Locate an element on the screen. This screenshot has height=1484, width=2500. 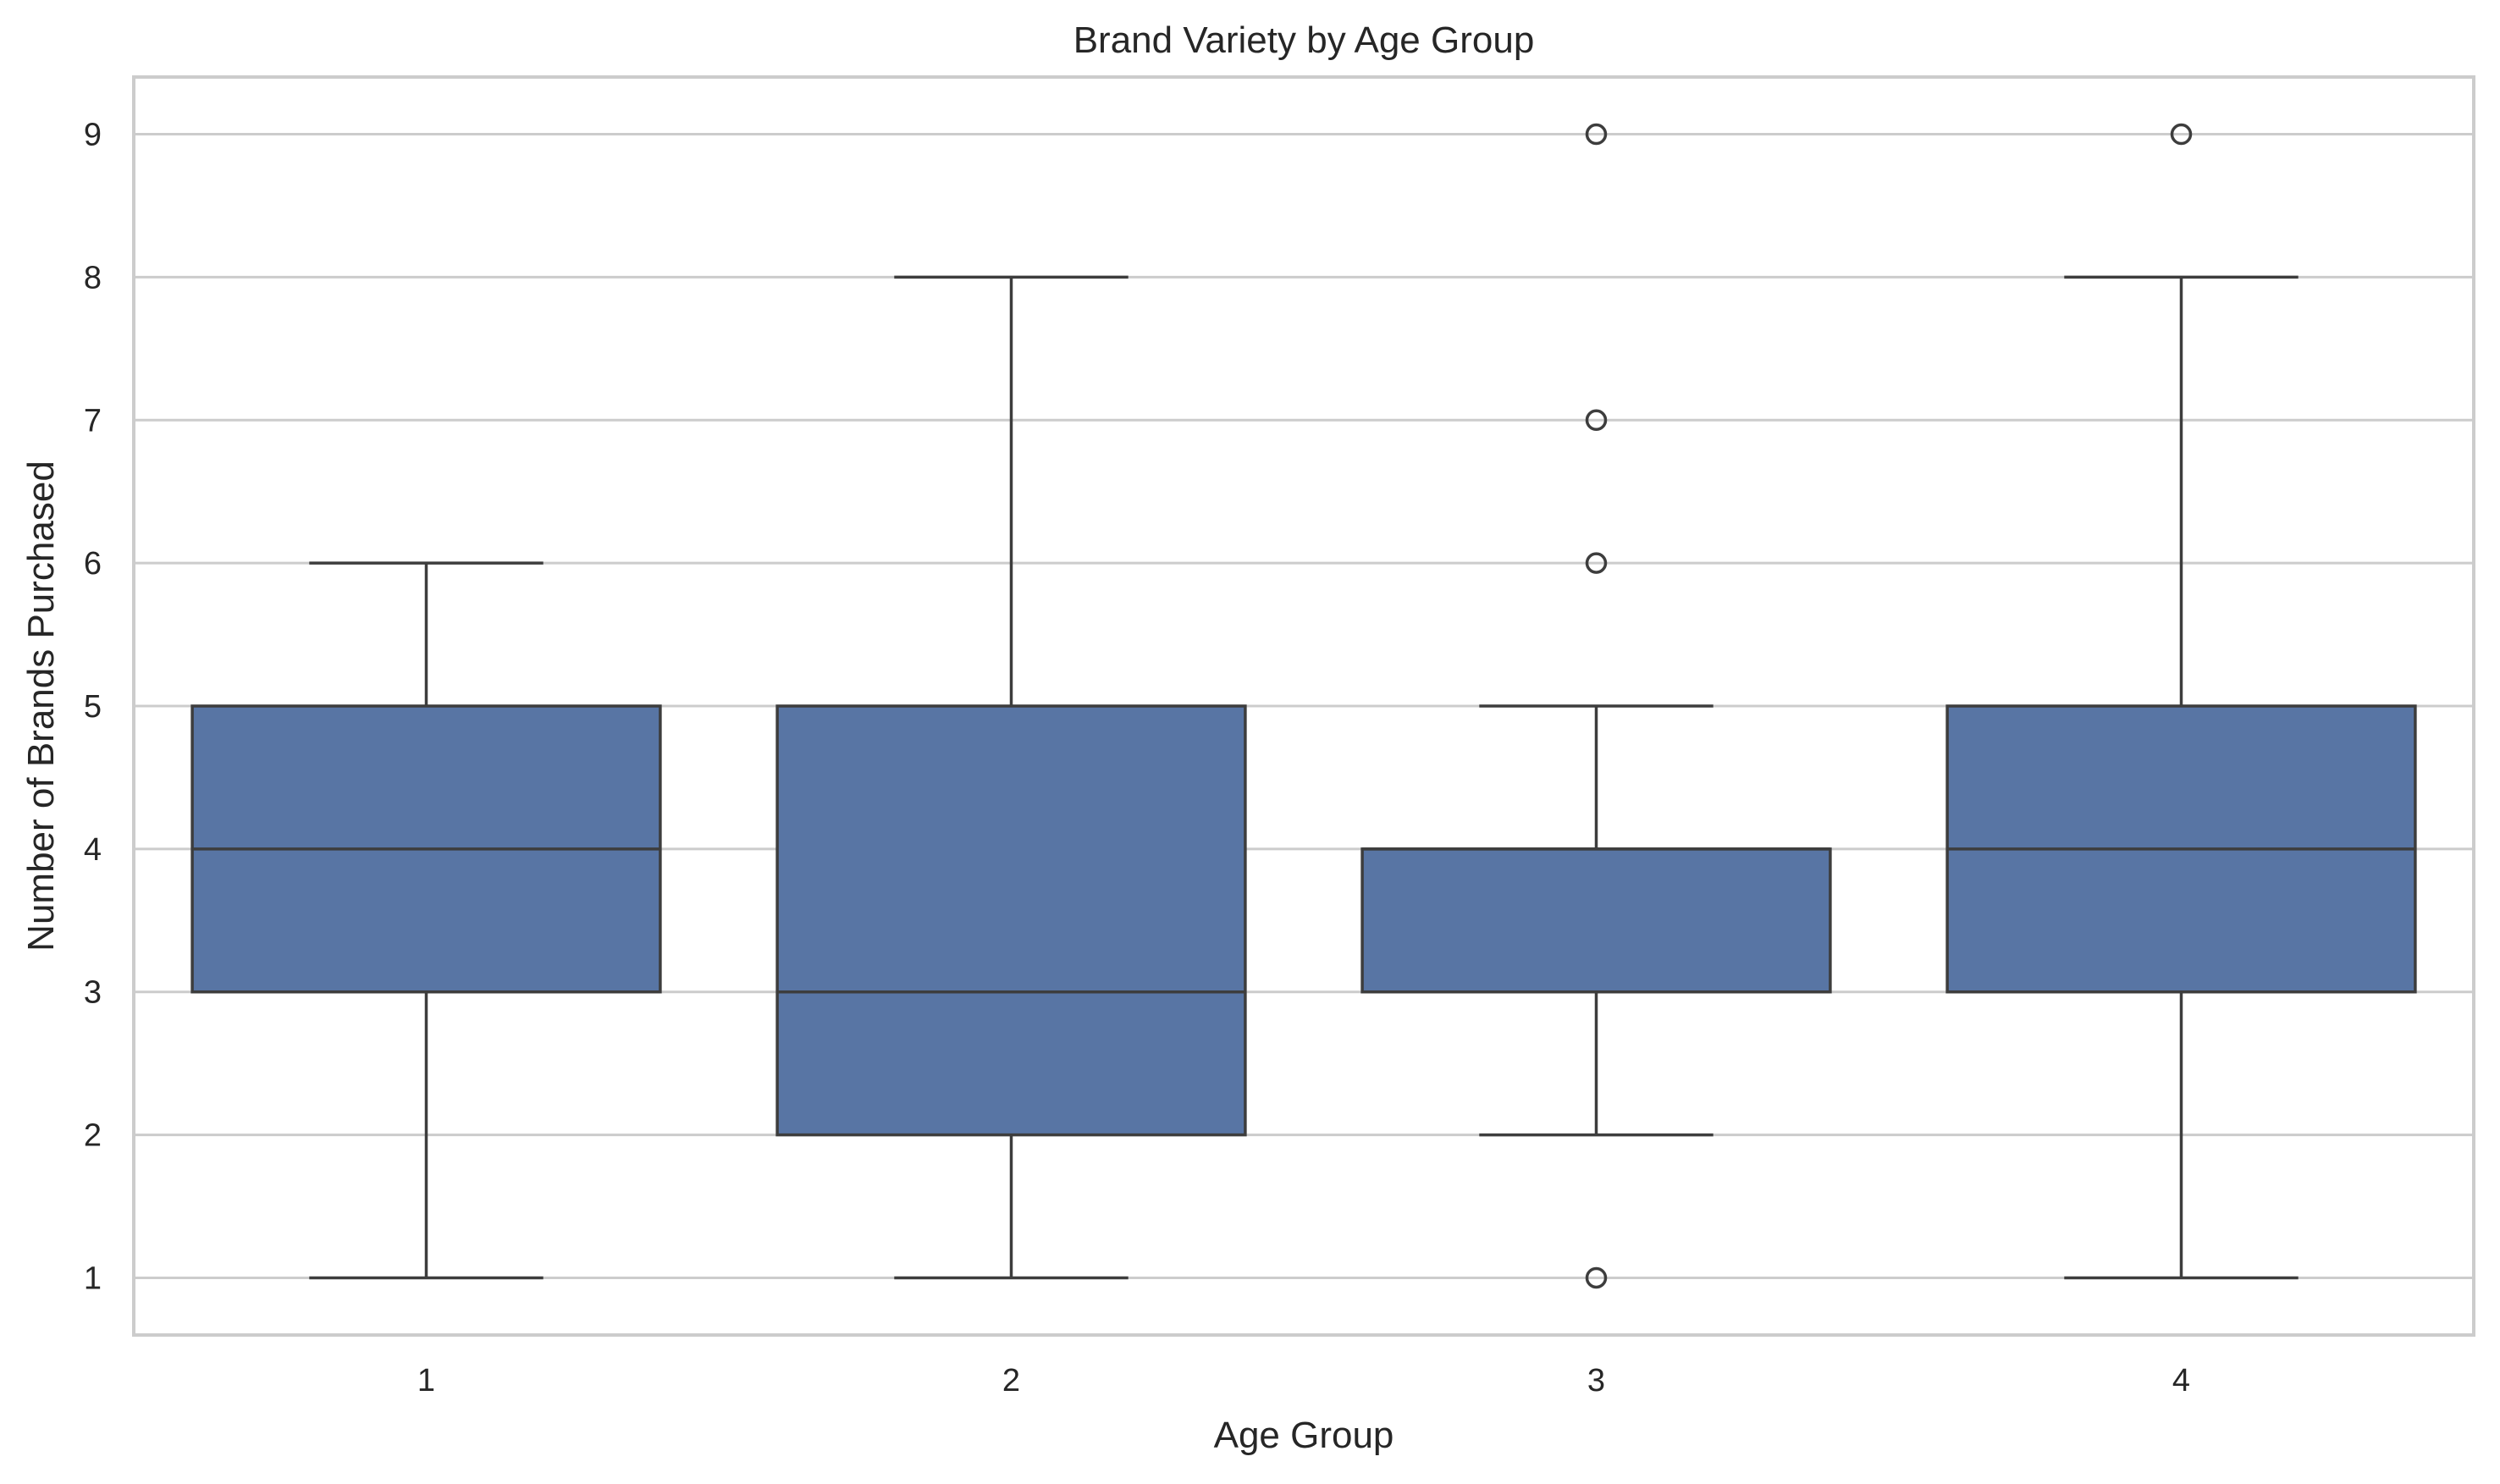
y-tick-labels: 1 2 3 4 5 6 7 8 9 is located at coordinates (93, 707).